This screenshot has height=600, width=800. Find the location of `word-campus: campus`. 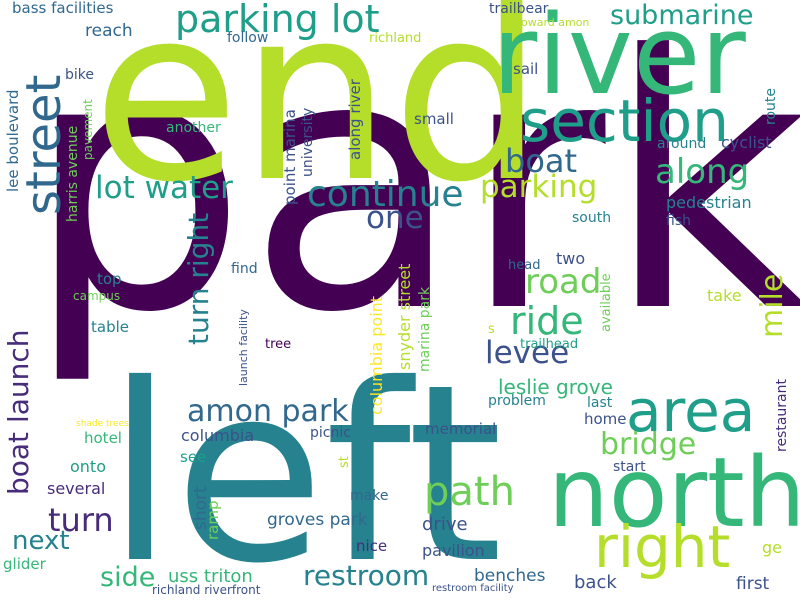

word-campus: campus is located at coordinates (97, 296).